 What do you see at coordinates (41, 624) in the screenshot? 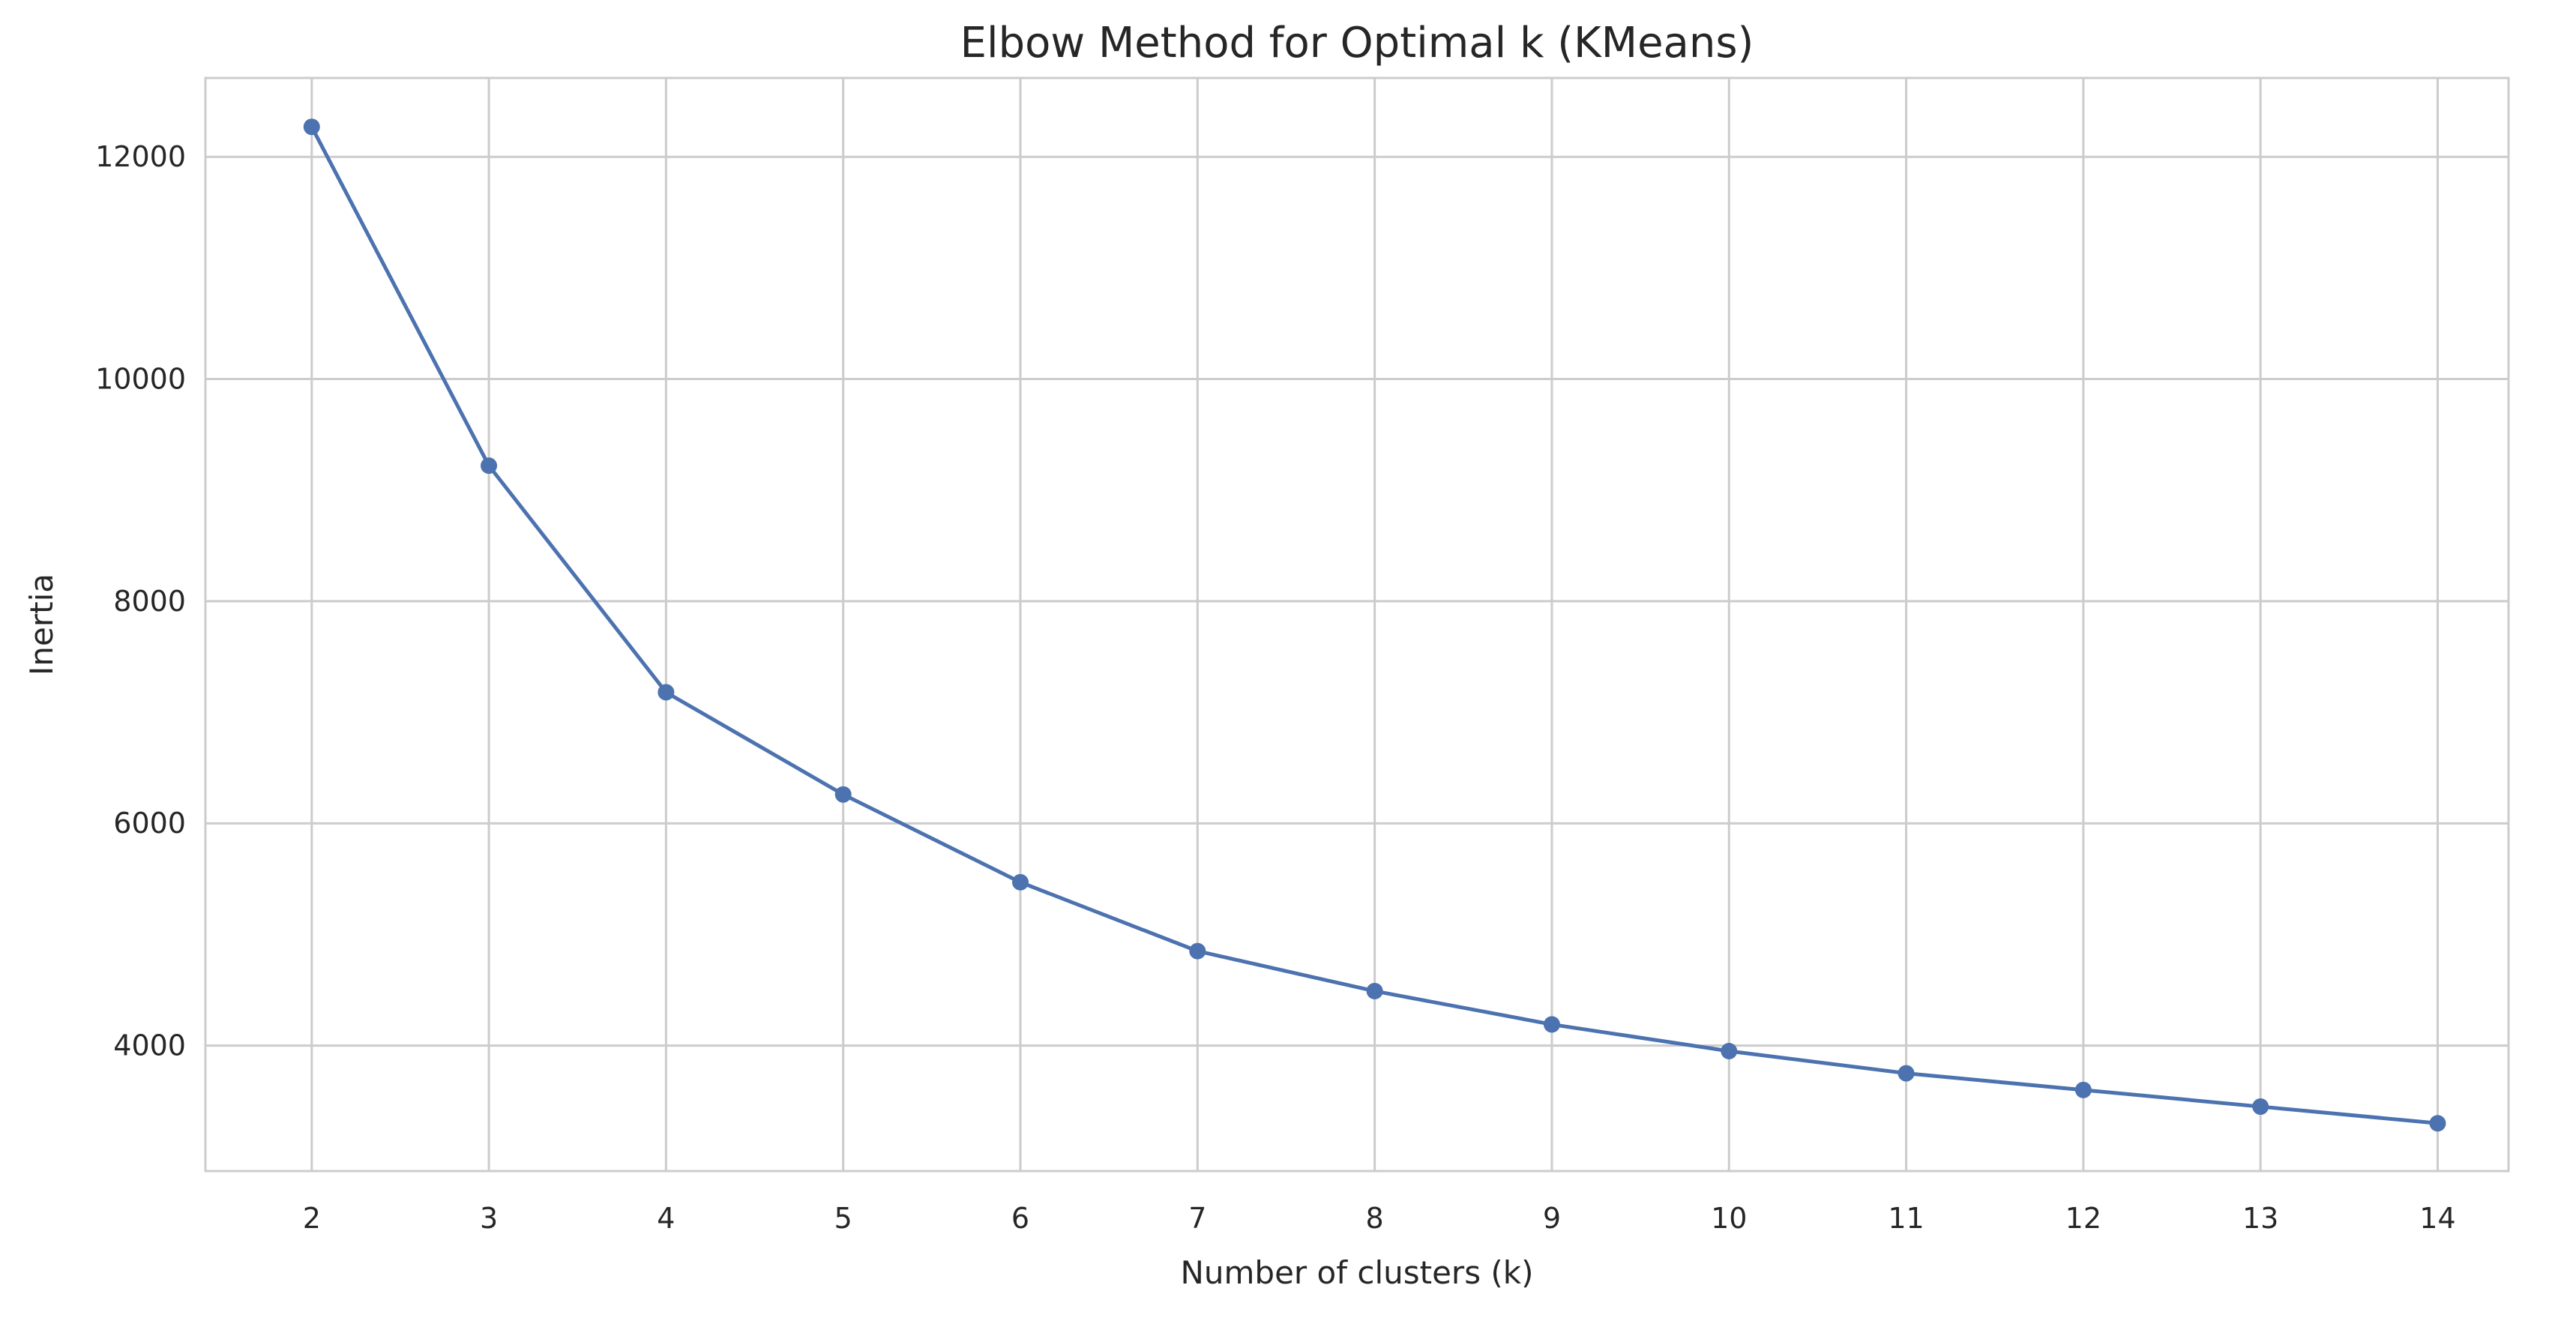
I see `y-axis-label: Inertia` at bounding box center [41, 624].